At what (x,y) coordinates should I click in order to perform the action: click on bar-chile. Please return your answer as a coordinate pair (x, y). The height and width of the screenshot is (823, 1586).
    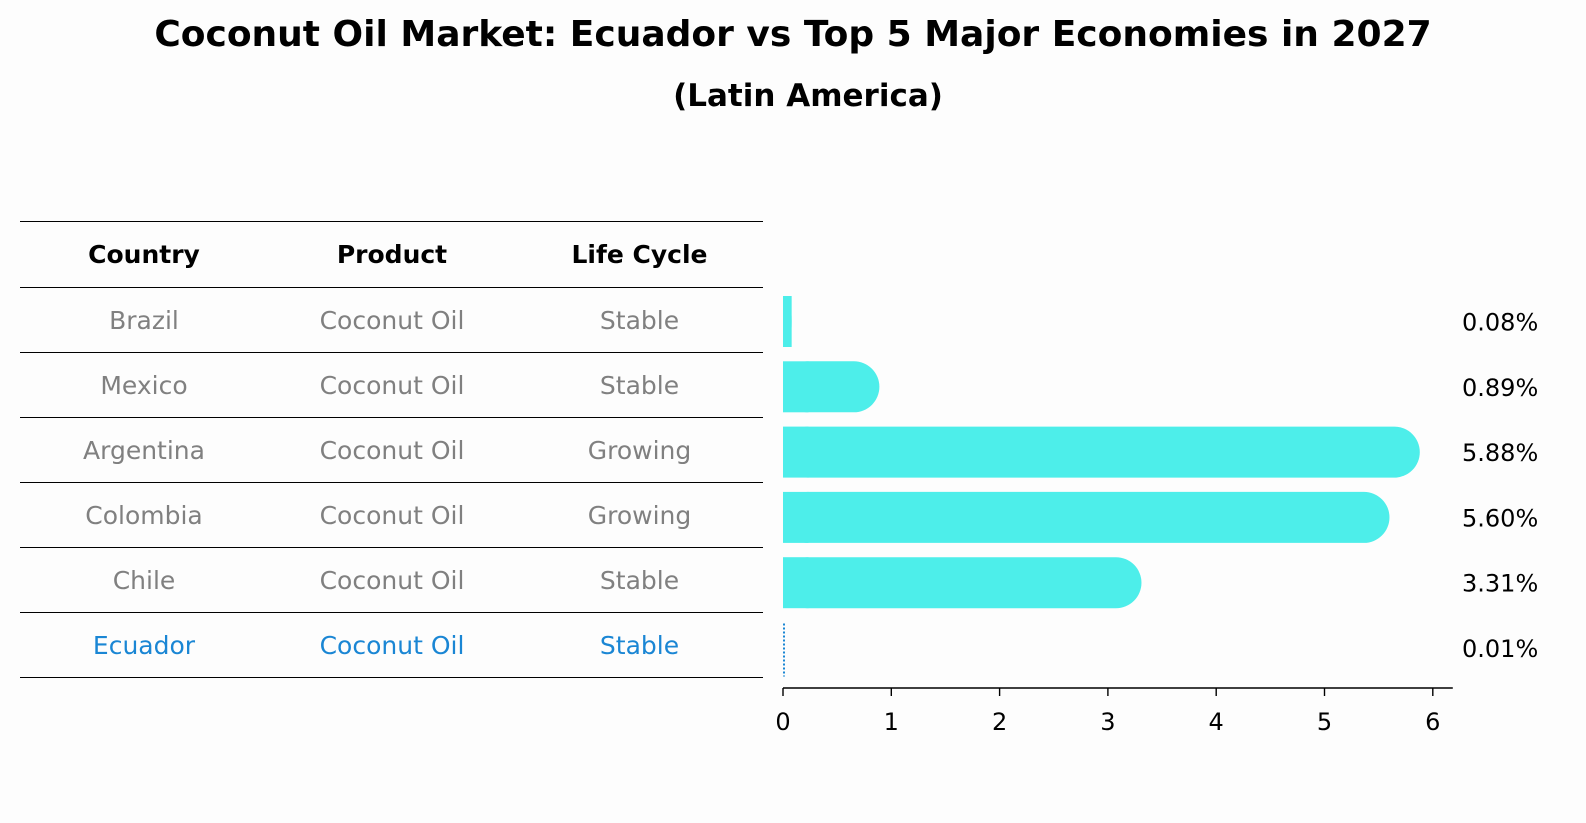
    Looking at the image, I should click on (962, 583).